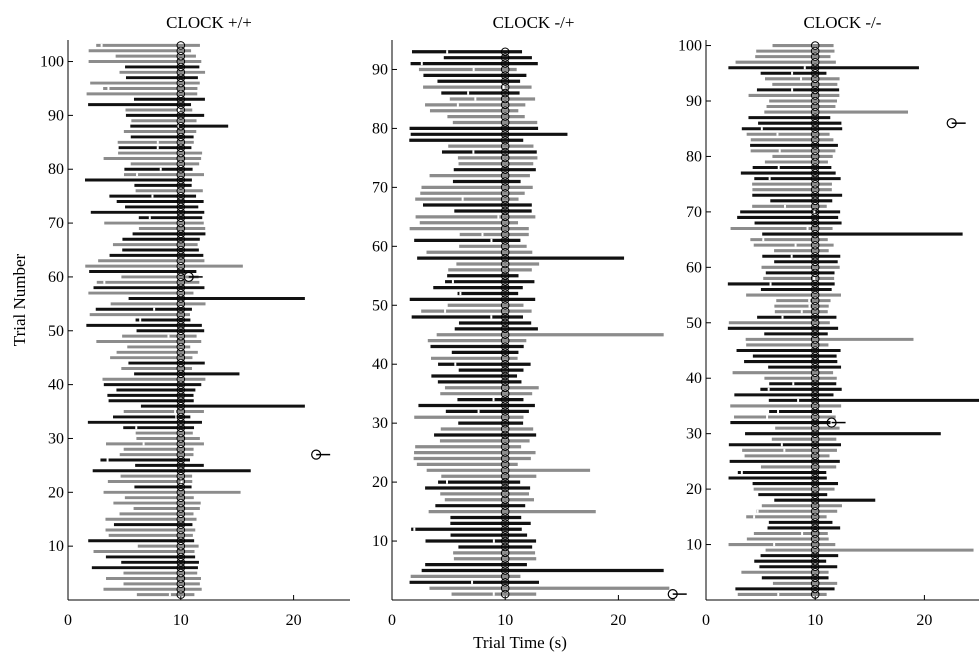  I want to click on panel-title: CLOCK +/+, so click(209, 22).